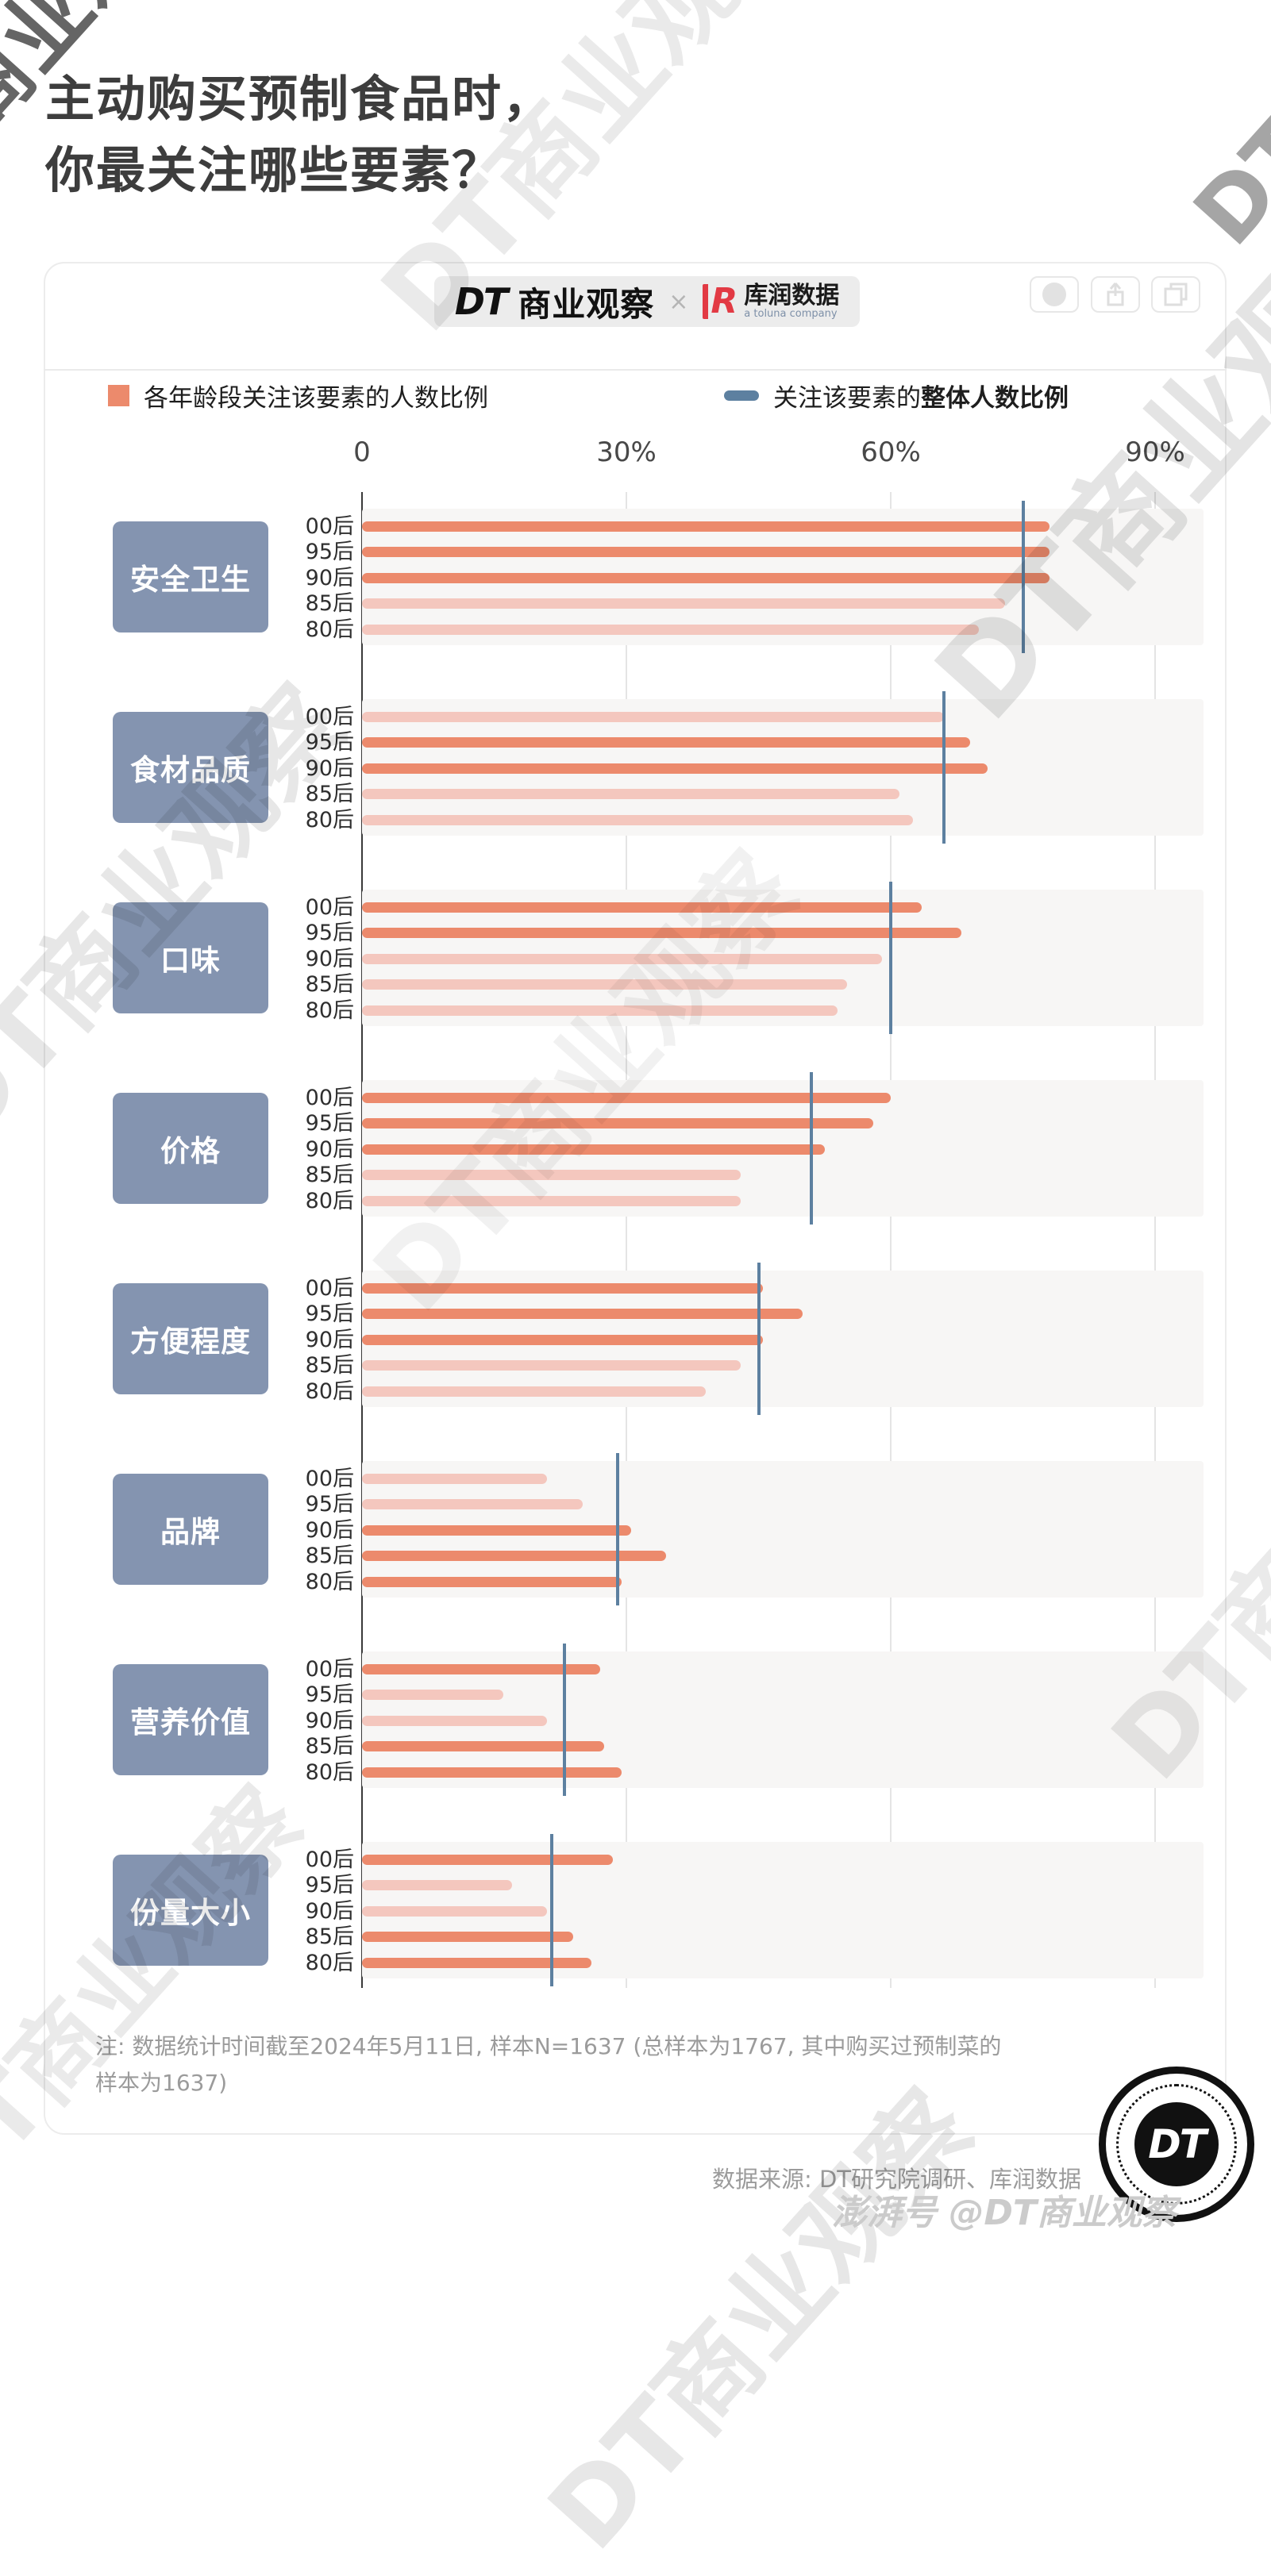  Describe the element at coordinates (118, 395) in the screenshot. I see `bar-swatch-icon` at that location.